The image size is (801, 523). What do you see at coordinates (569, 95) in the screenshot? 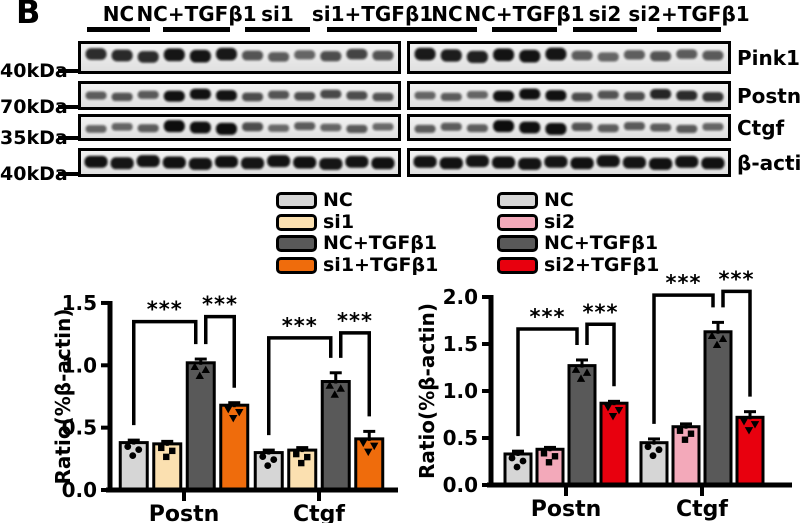
I see `blot-postn-right` at bounding box center [569, 95].